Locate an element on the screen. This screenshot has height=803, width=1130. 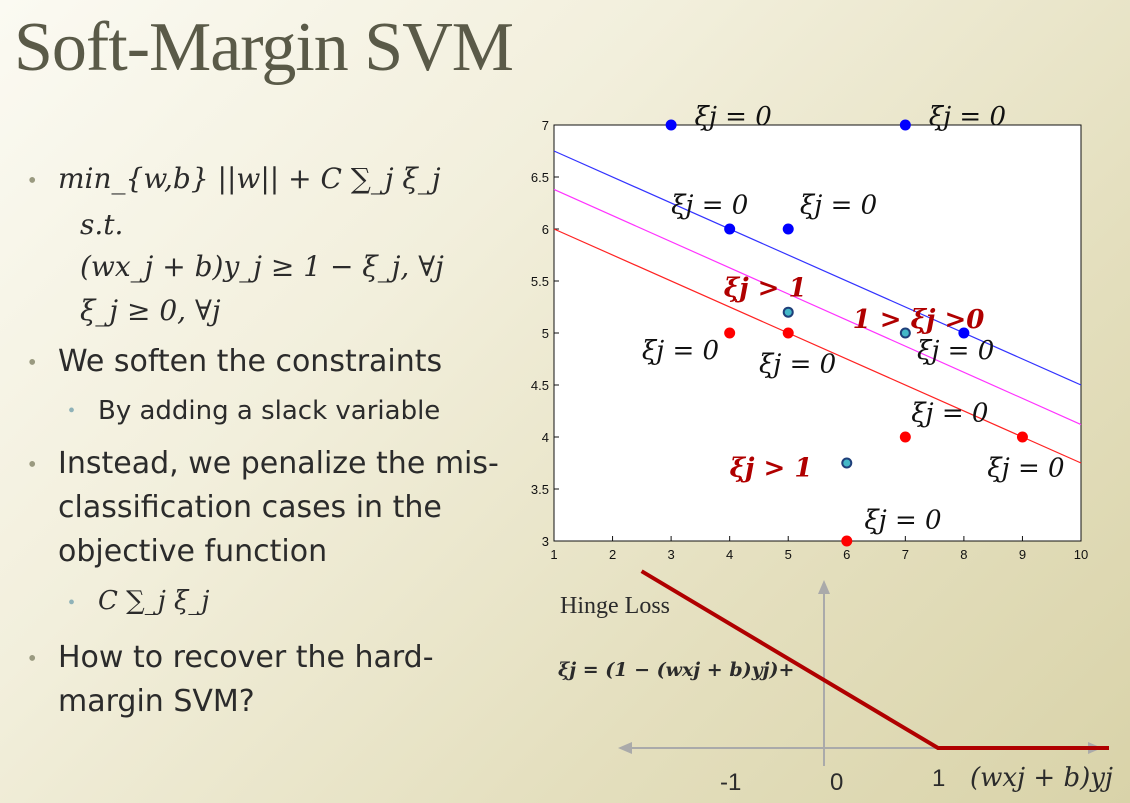
y-tick-label: 7 is located at coordinates (545, 125).